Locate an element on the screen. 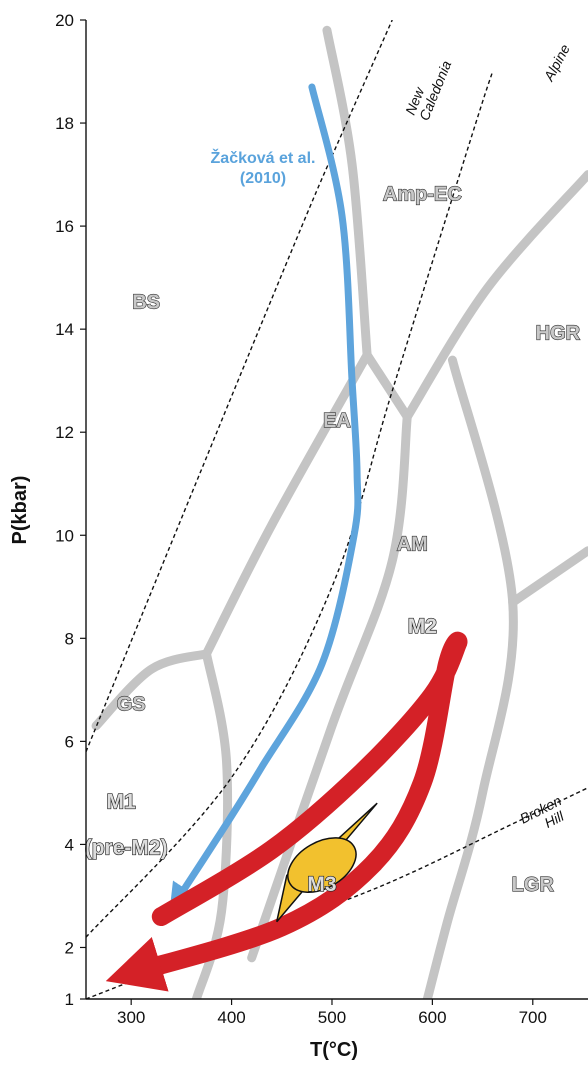  m3-field-layer is located at coordinates (327, 862).